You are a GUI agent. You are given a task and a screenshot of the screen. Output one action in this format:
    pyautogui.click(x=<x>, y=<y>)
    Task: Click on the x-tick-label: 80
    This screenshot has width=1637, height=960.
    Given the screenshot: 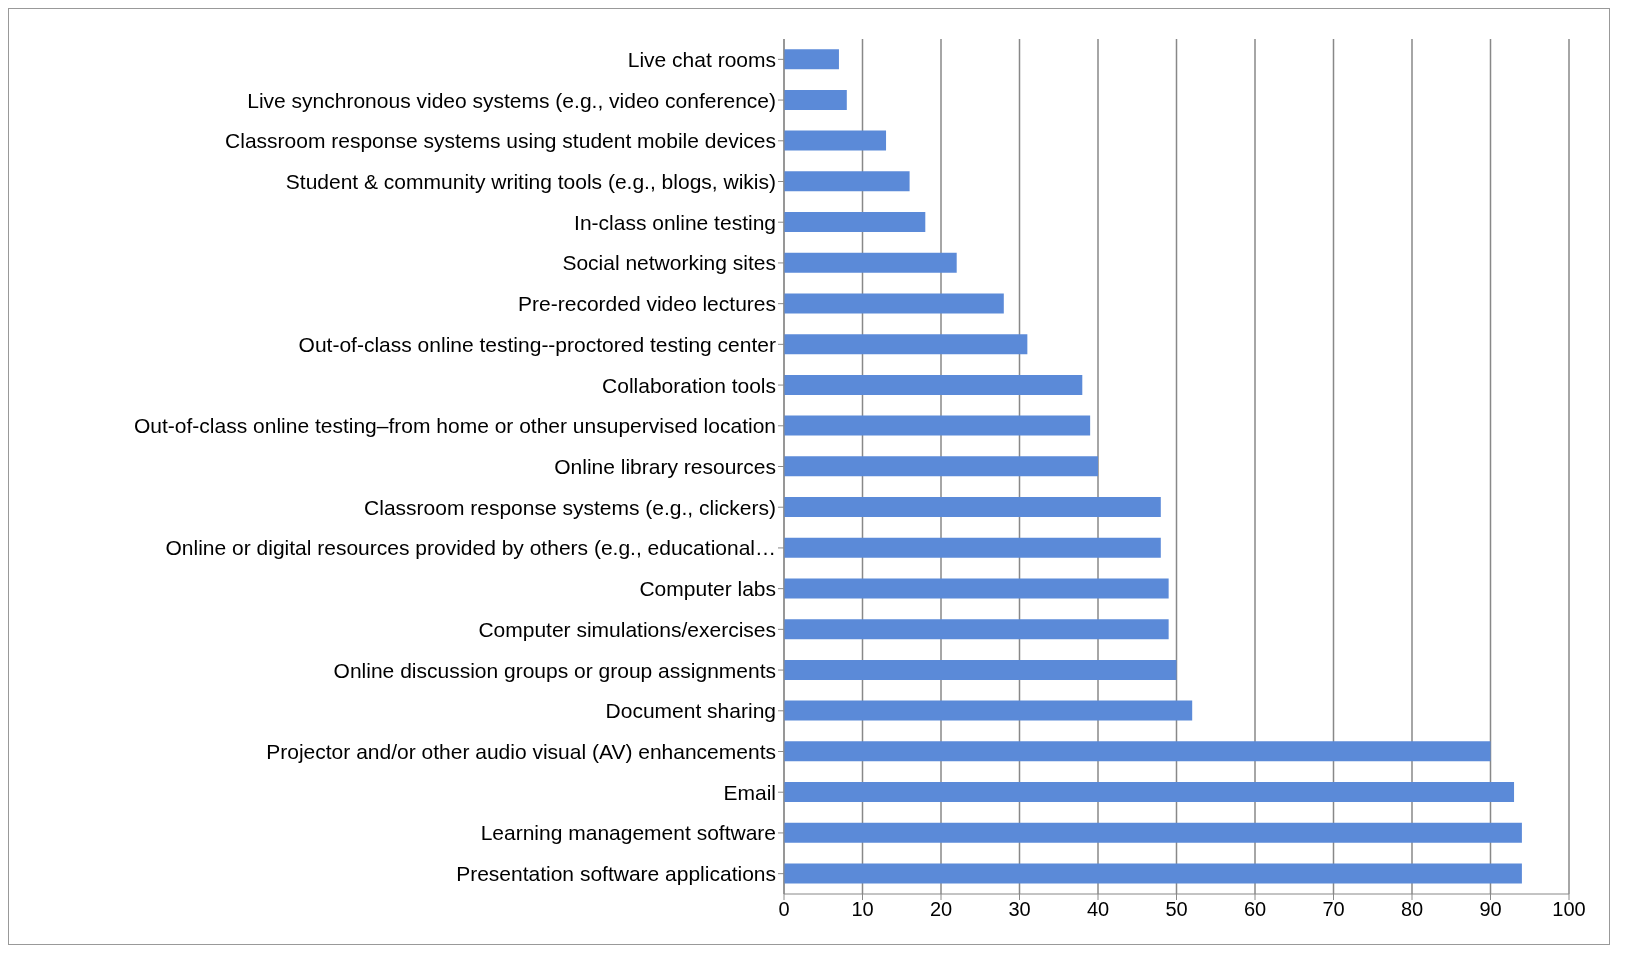 What is the action you would take?
    pyautogui.click(x=1412, y=909)
    